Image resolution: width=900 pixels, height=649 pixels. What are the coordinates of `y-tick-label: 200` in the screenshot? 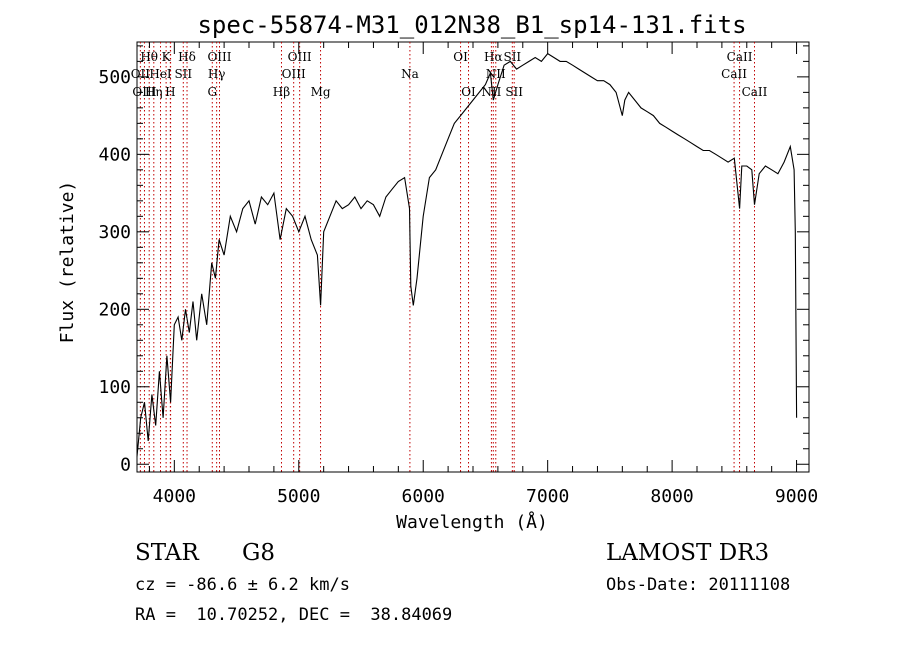 It's located at (114, 309).